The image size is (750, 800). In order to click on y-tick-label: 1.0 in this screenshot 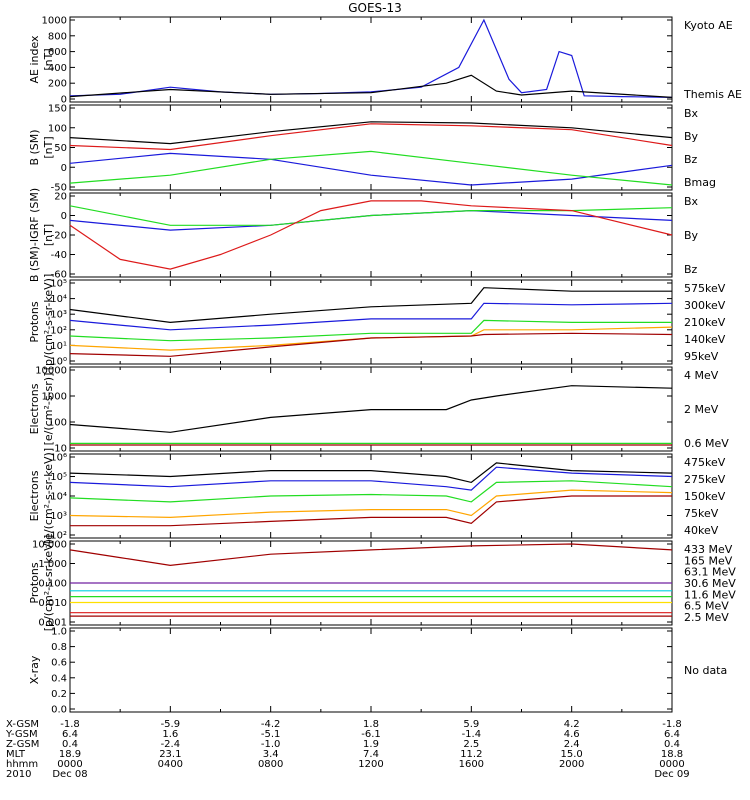, I will do `click(59, 632)`.